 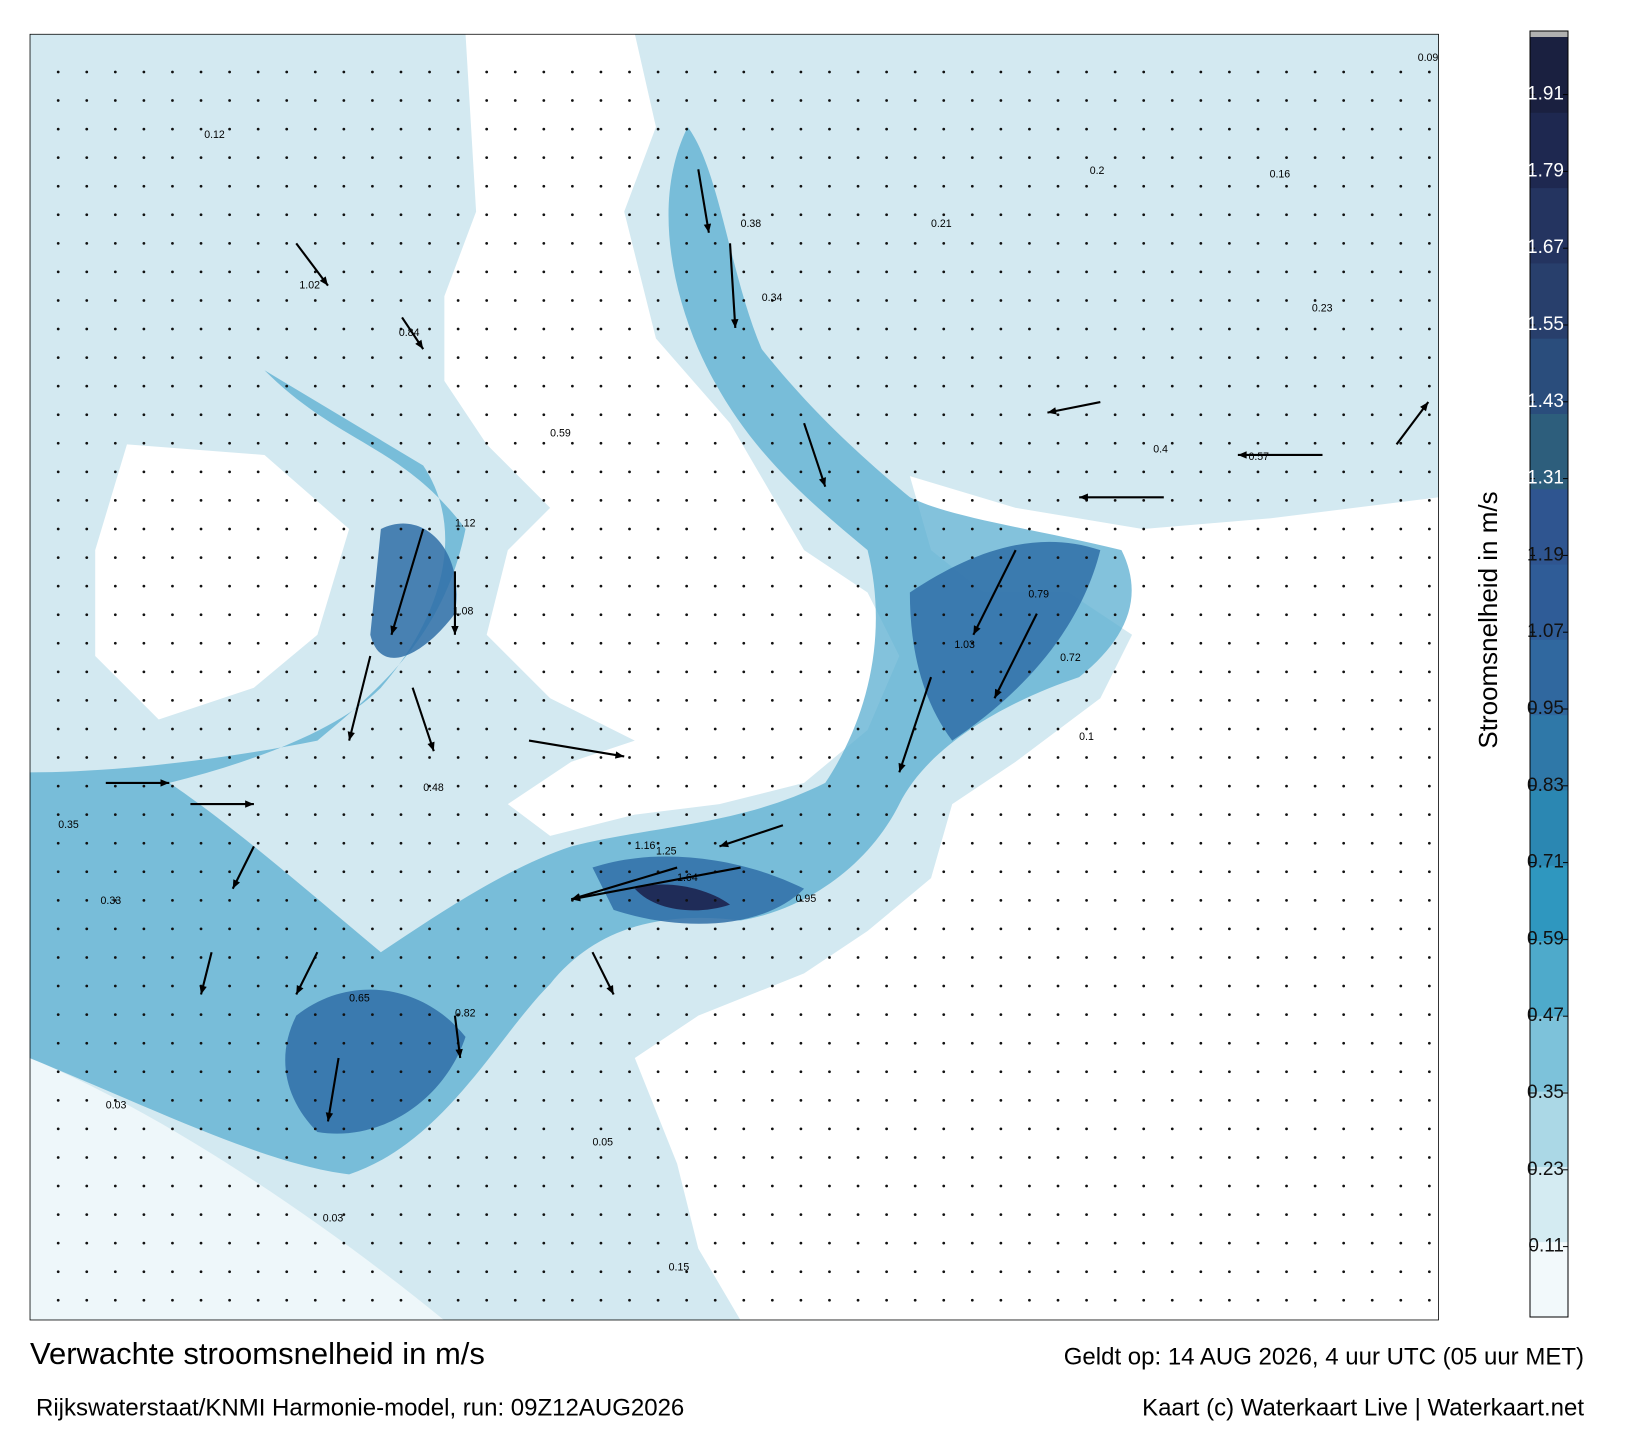 What do you see at coordinates (679, 1267) in the screenshot?
I see `speed-label: 0.15` at bounding box center [679, 1267].